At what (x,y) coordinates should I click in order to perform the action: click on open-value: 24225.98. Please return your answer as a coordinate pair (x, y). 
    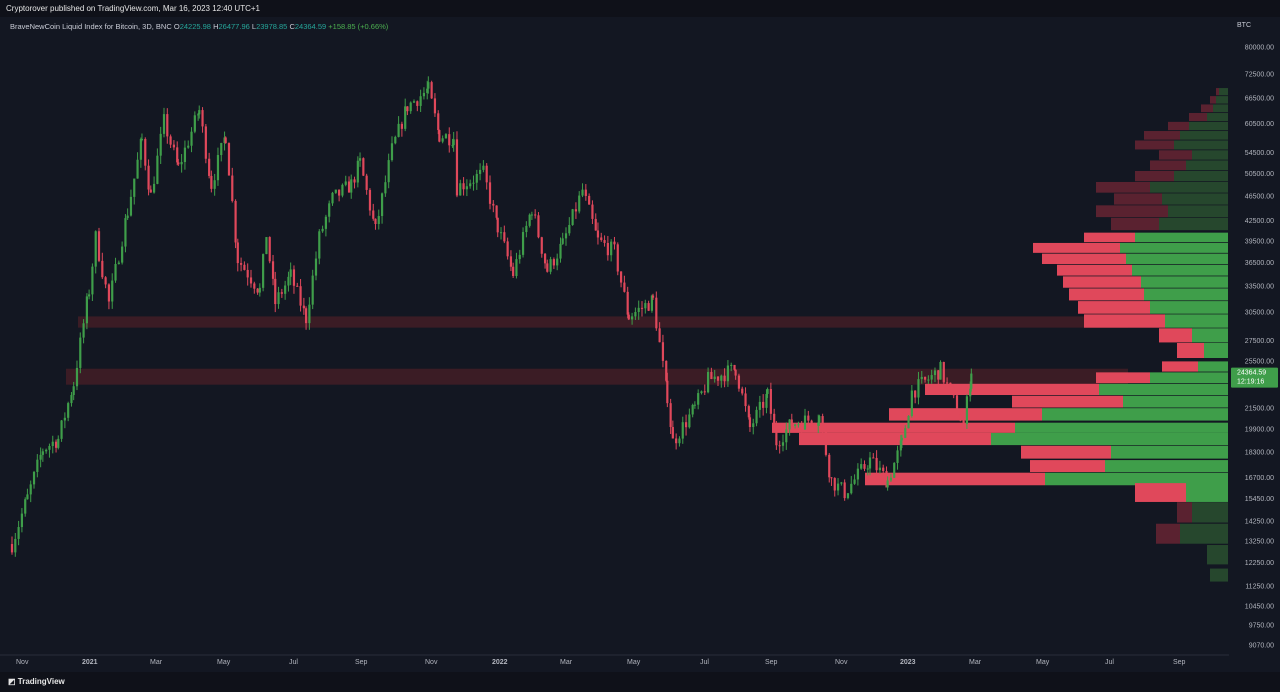
    Looking at the image, I should click on (195, 26).